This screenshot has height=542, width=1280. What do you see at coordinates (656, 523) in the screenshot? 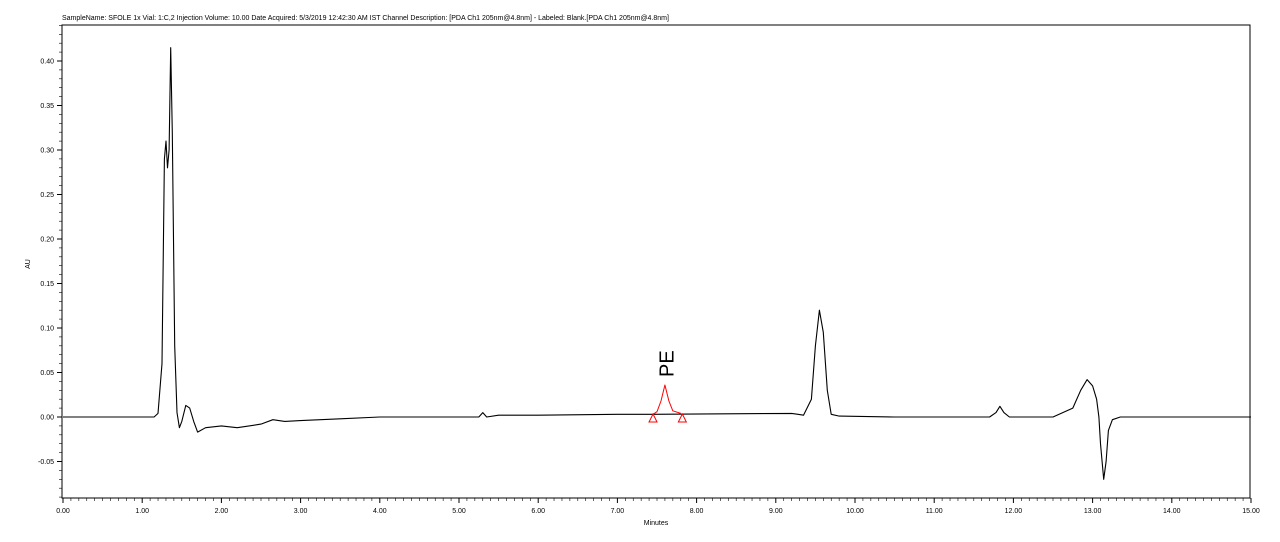
I see `x-axis-title: Minutes` at bounding box center [656, 523].